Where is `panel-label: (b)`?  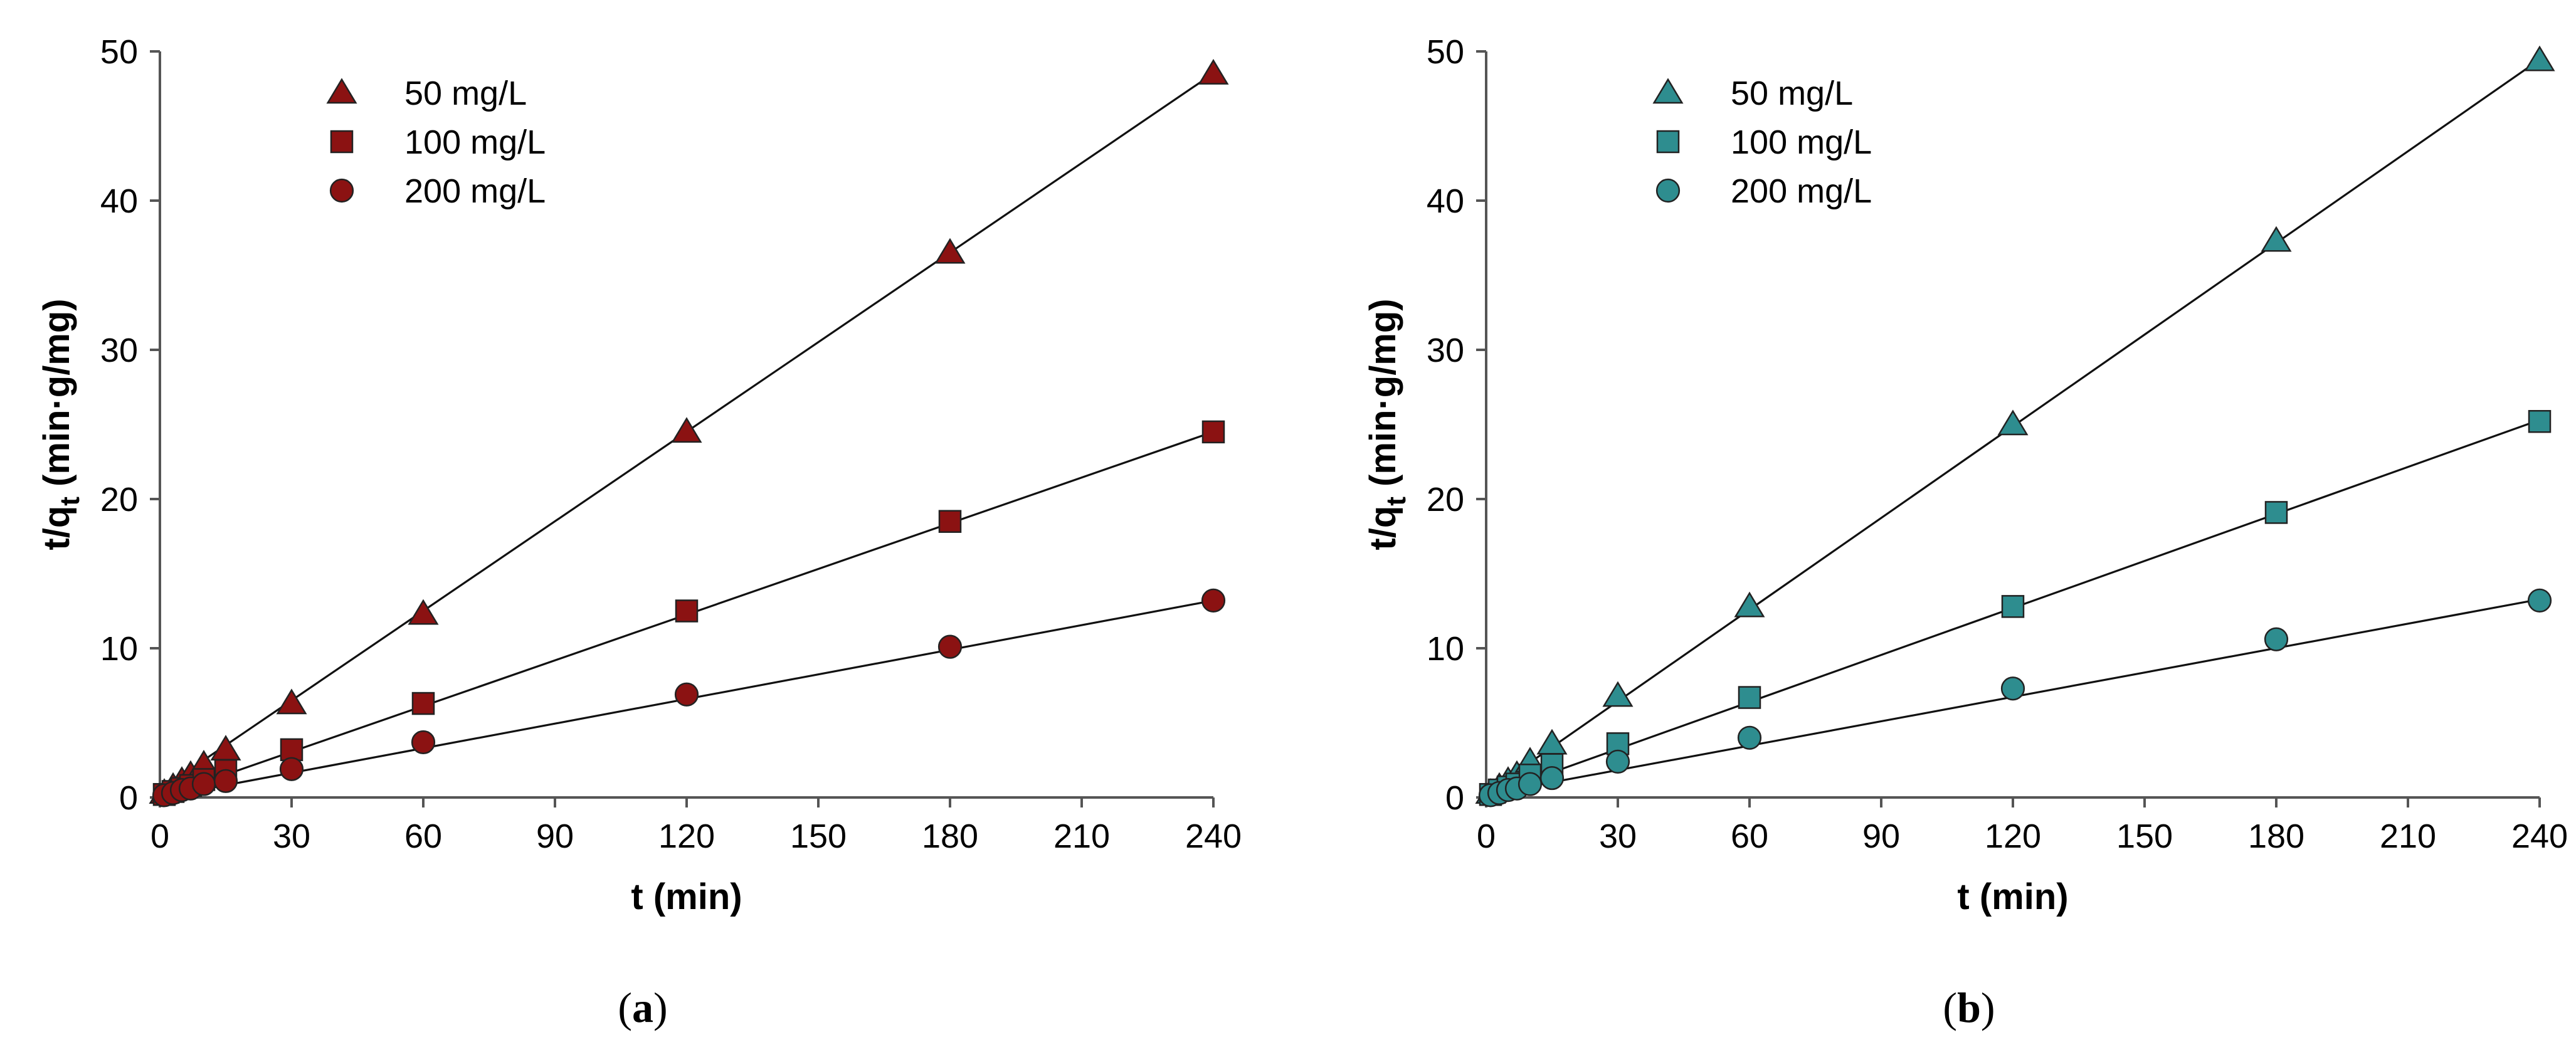 panel-label: (b) is located at coordinates (1969, 1007).